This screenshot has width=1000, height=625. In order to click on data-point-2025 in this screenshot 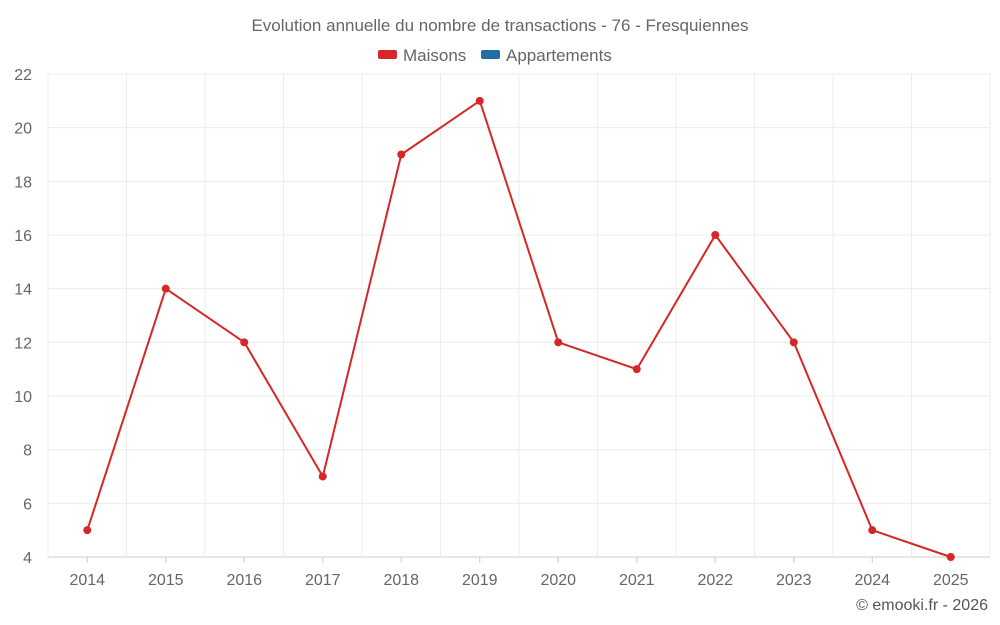, I will do `click(950, 557)`.